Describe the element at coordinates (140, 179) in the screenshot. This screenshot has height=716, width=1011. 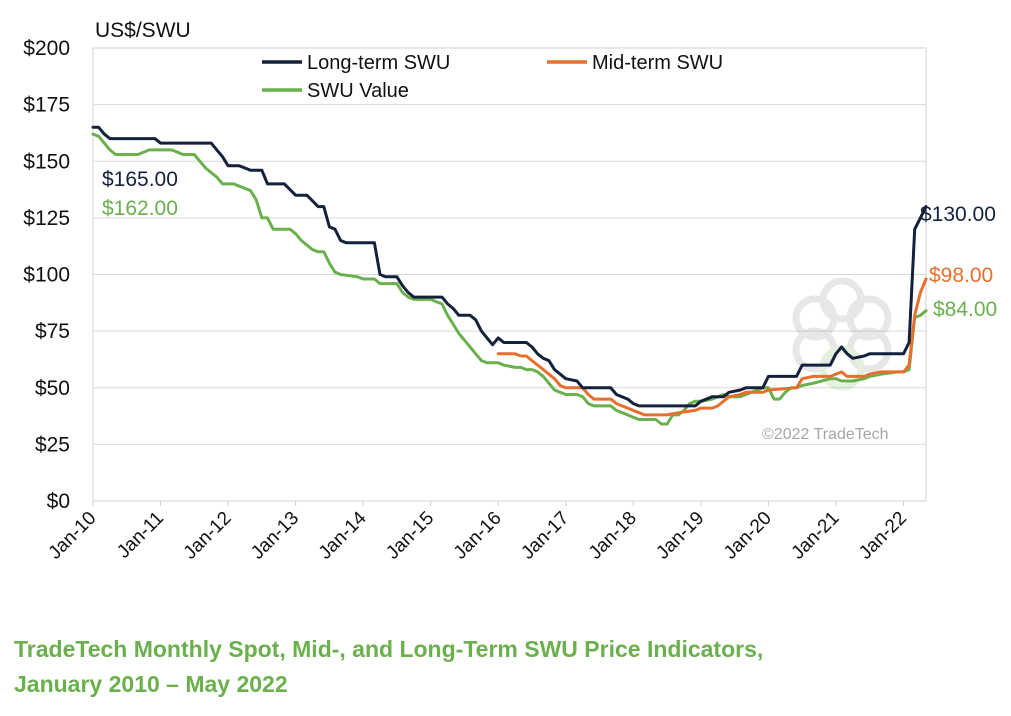
I see `annotation-long-term-start: $165.00` at that location.